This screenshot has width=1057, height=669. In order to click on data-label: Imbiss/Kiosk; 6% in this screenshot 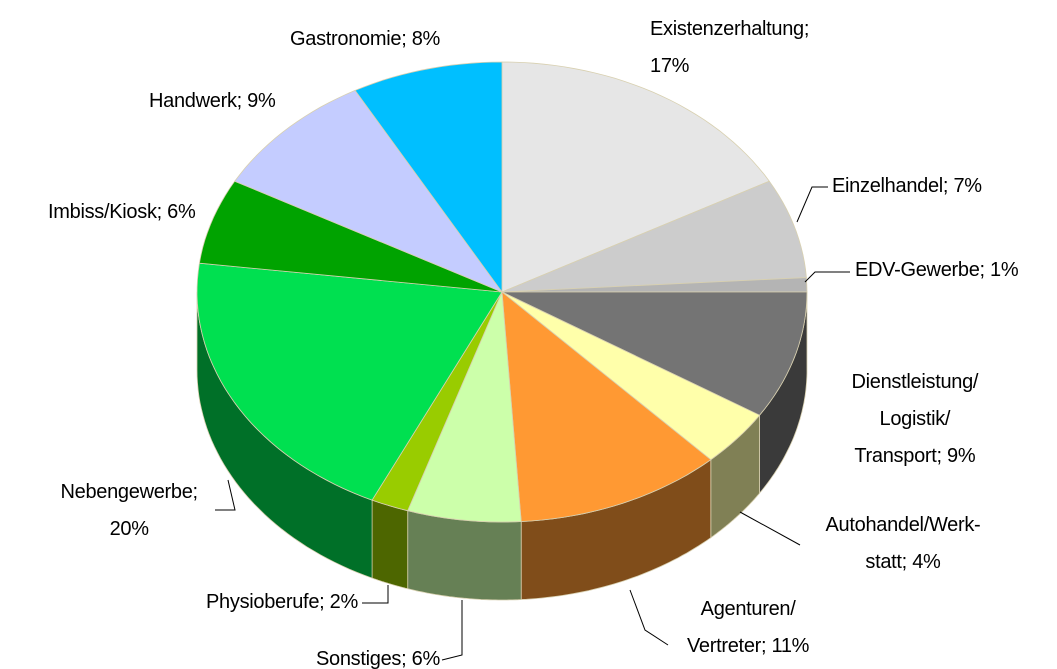, I will do `click(122, 212)`.